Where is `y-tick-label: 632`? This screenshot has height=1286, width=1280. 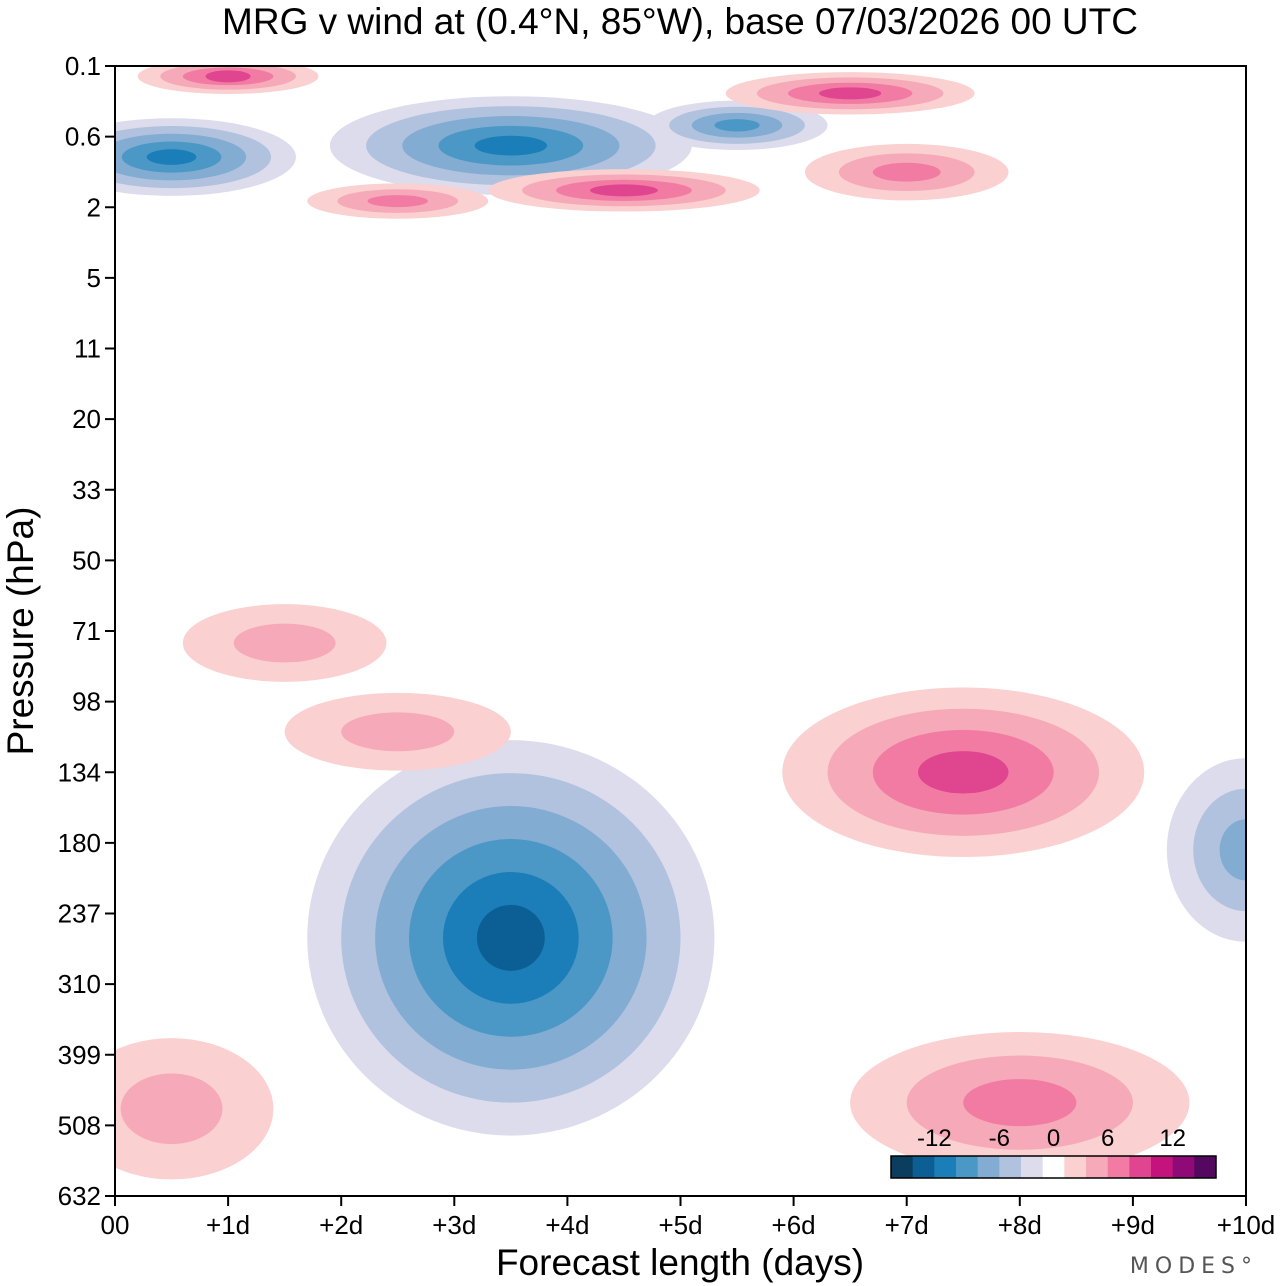 y-tick-label: 632 is located at coordinates (79, 1196).